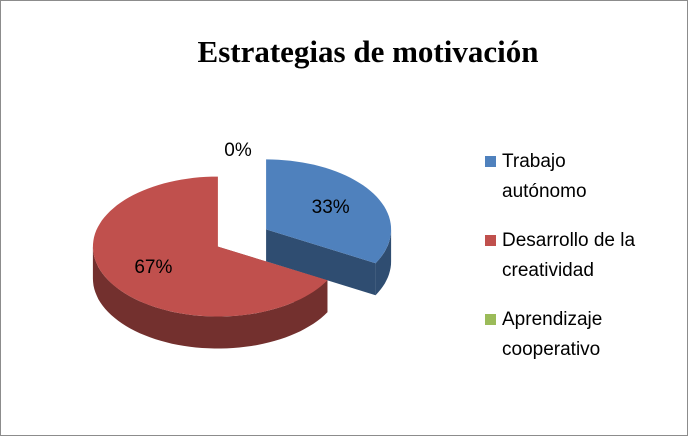 The height and width of the screenshot is (436, 688). Describe the element at coordinates (331, 207) in the screenshot. I see `data-label: 33%` at that location.